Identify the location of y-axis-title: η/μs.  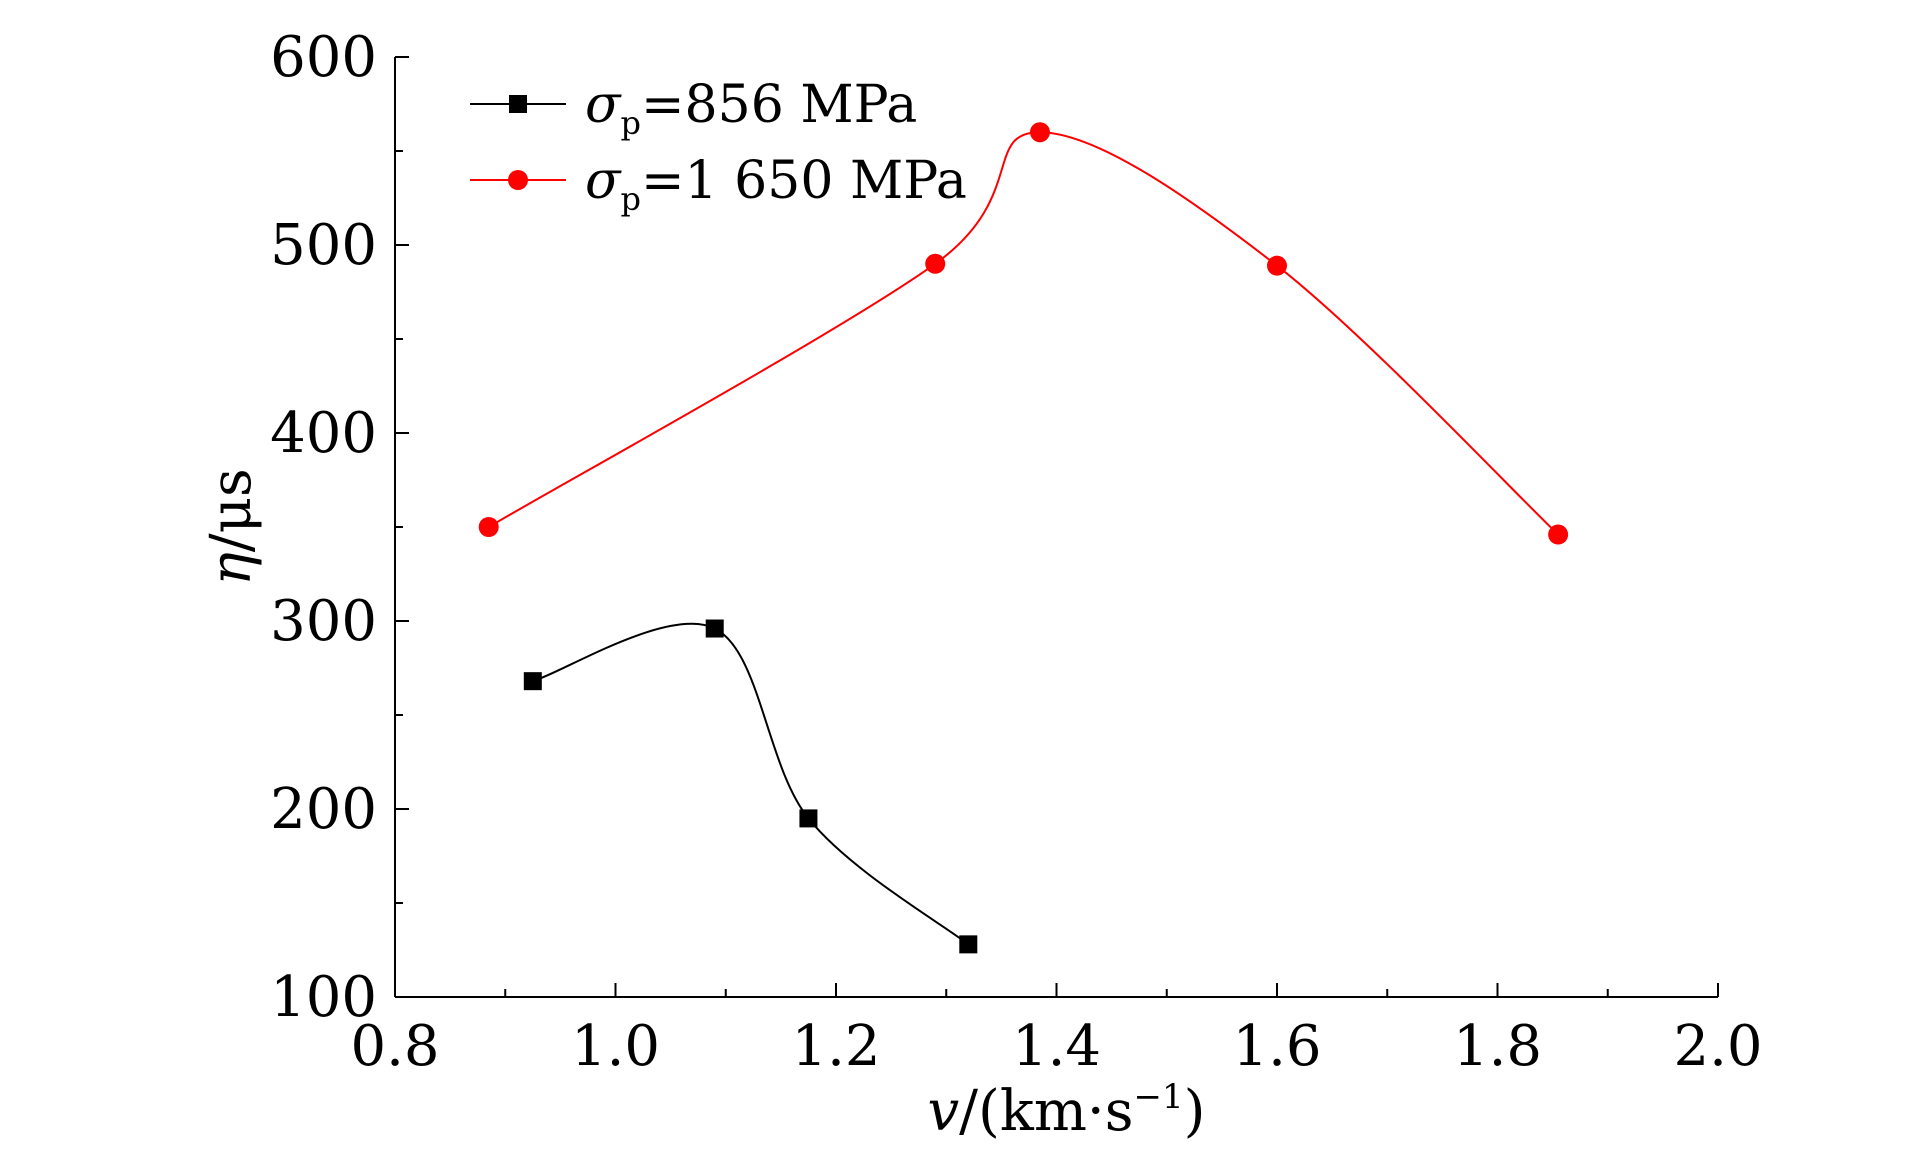
(231, 527).